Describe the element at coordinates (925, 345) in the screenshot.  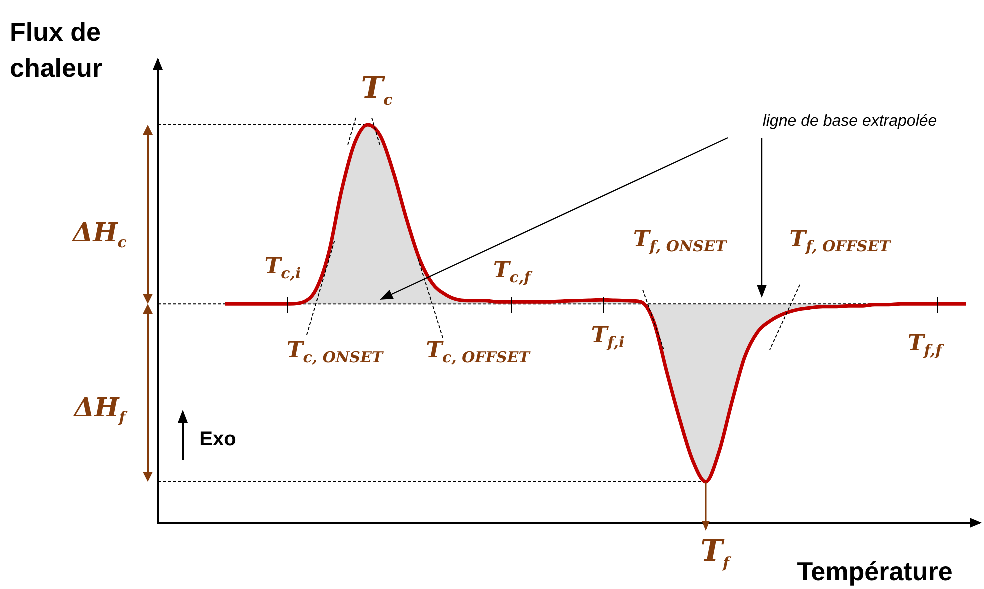
I see `annotation: T$_{f,f}$` at that location.